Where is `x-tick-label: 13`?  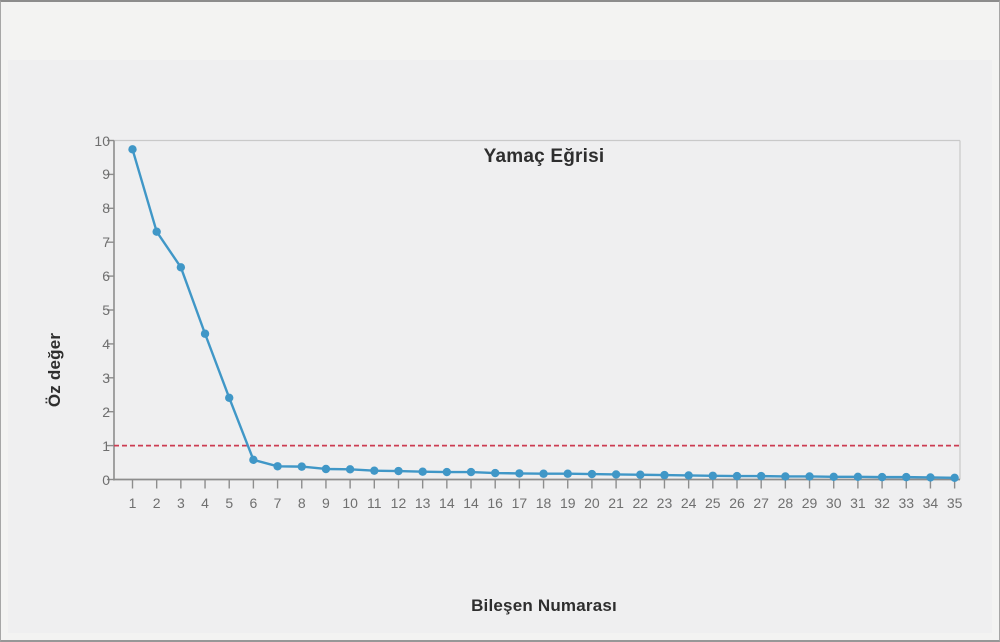 x-tick-label: 13 is located at coordinates (422, 503).